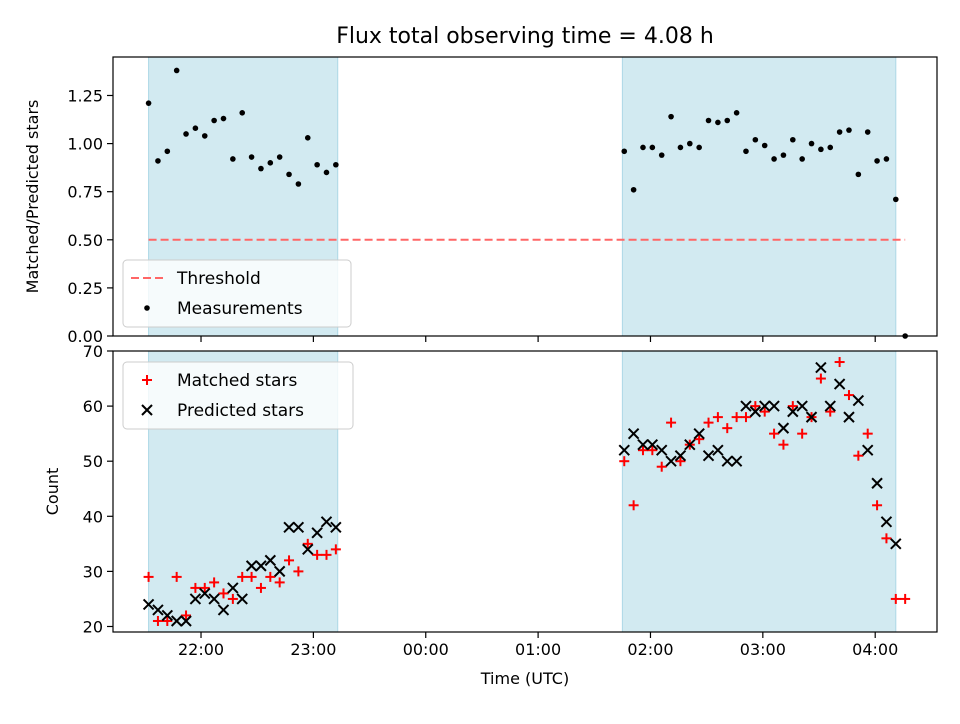 Image resolution: width=960 pixels, height=724 pixels. What do you see at coordinates (313, 649) in the screenshot?
I see `x-tick-label: 23:00` at bounding box center [313, 649].